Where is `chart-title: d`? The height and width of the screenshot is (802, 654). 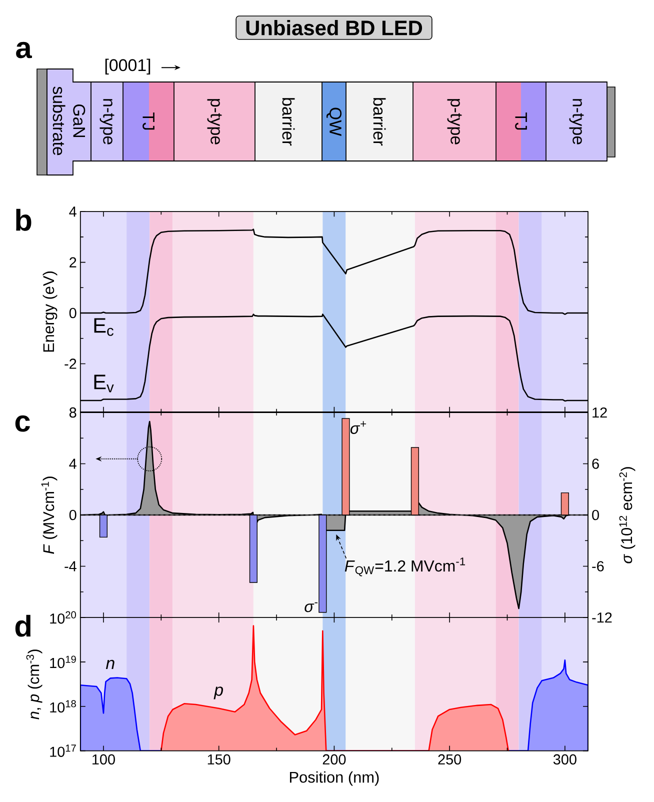
chart-title: d is located at coordinates (22, 625).